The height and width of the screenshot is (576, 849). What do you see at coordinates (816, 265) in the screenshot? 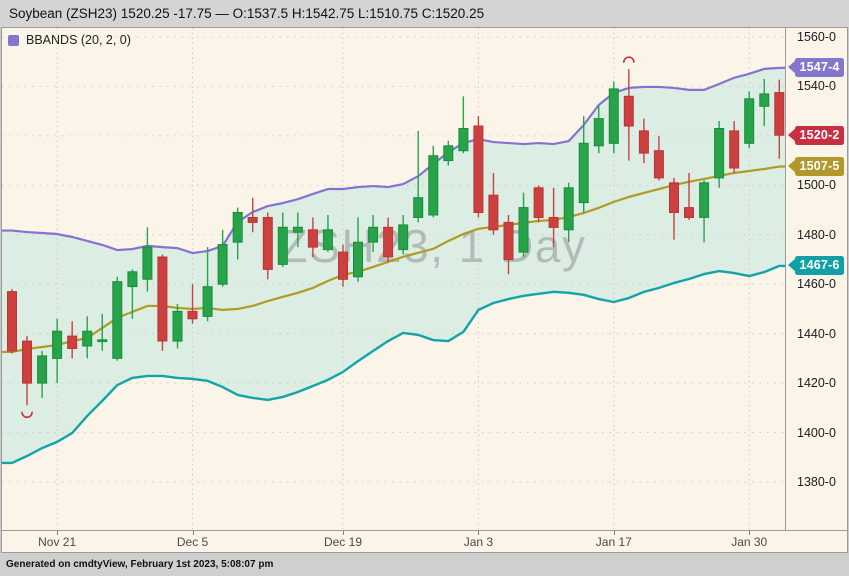
I see `lower-band-price-badge: 1467-6` at bounding box center [816, 265].